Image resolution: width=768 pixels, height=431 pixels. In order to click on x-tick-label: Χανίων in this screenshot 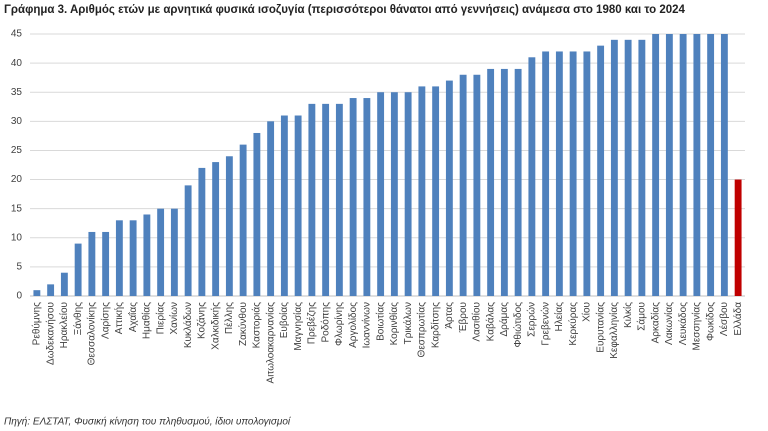, I will do `click(174, 318)`.